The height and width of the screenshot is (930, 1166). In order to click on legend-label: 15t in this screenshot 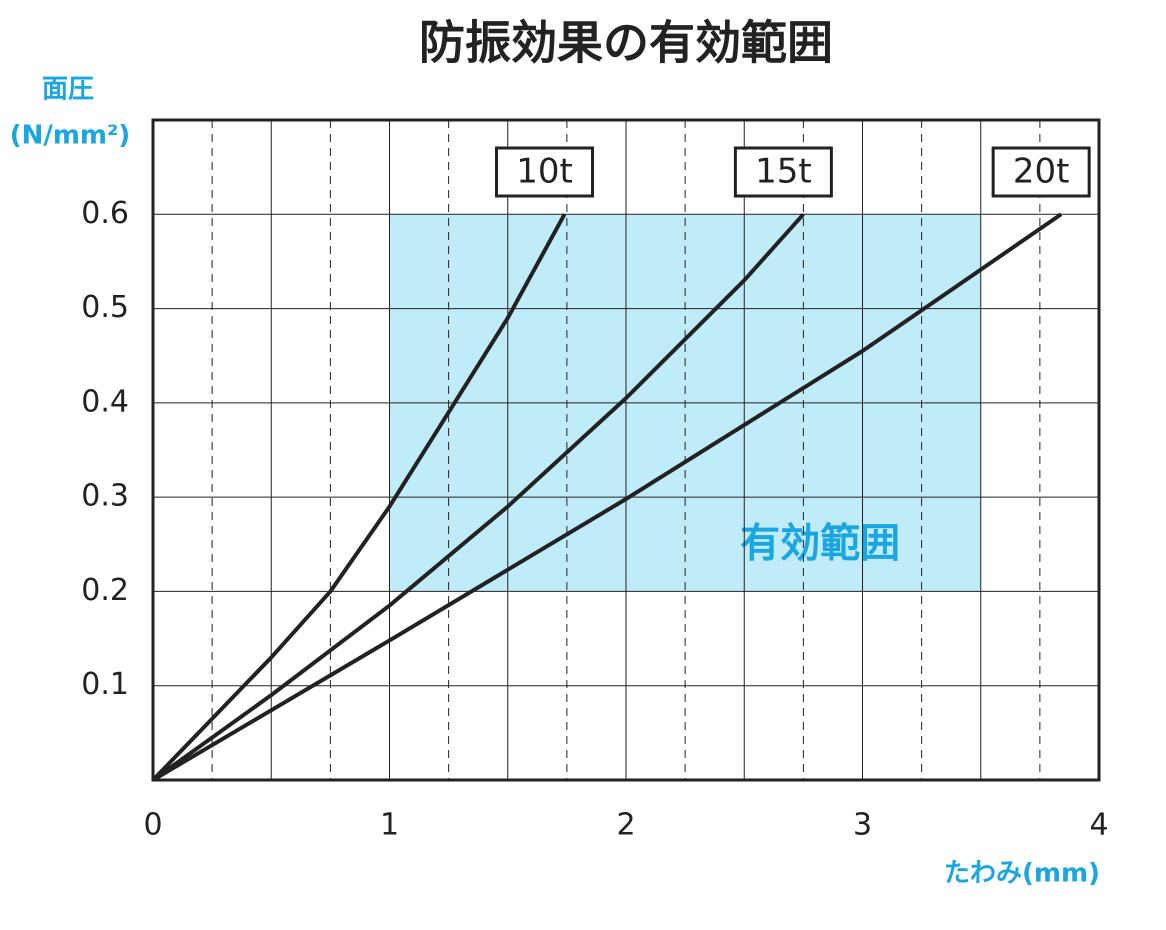, I will do `click(783, 172)`.